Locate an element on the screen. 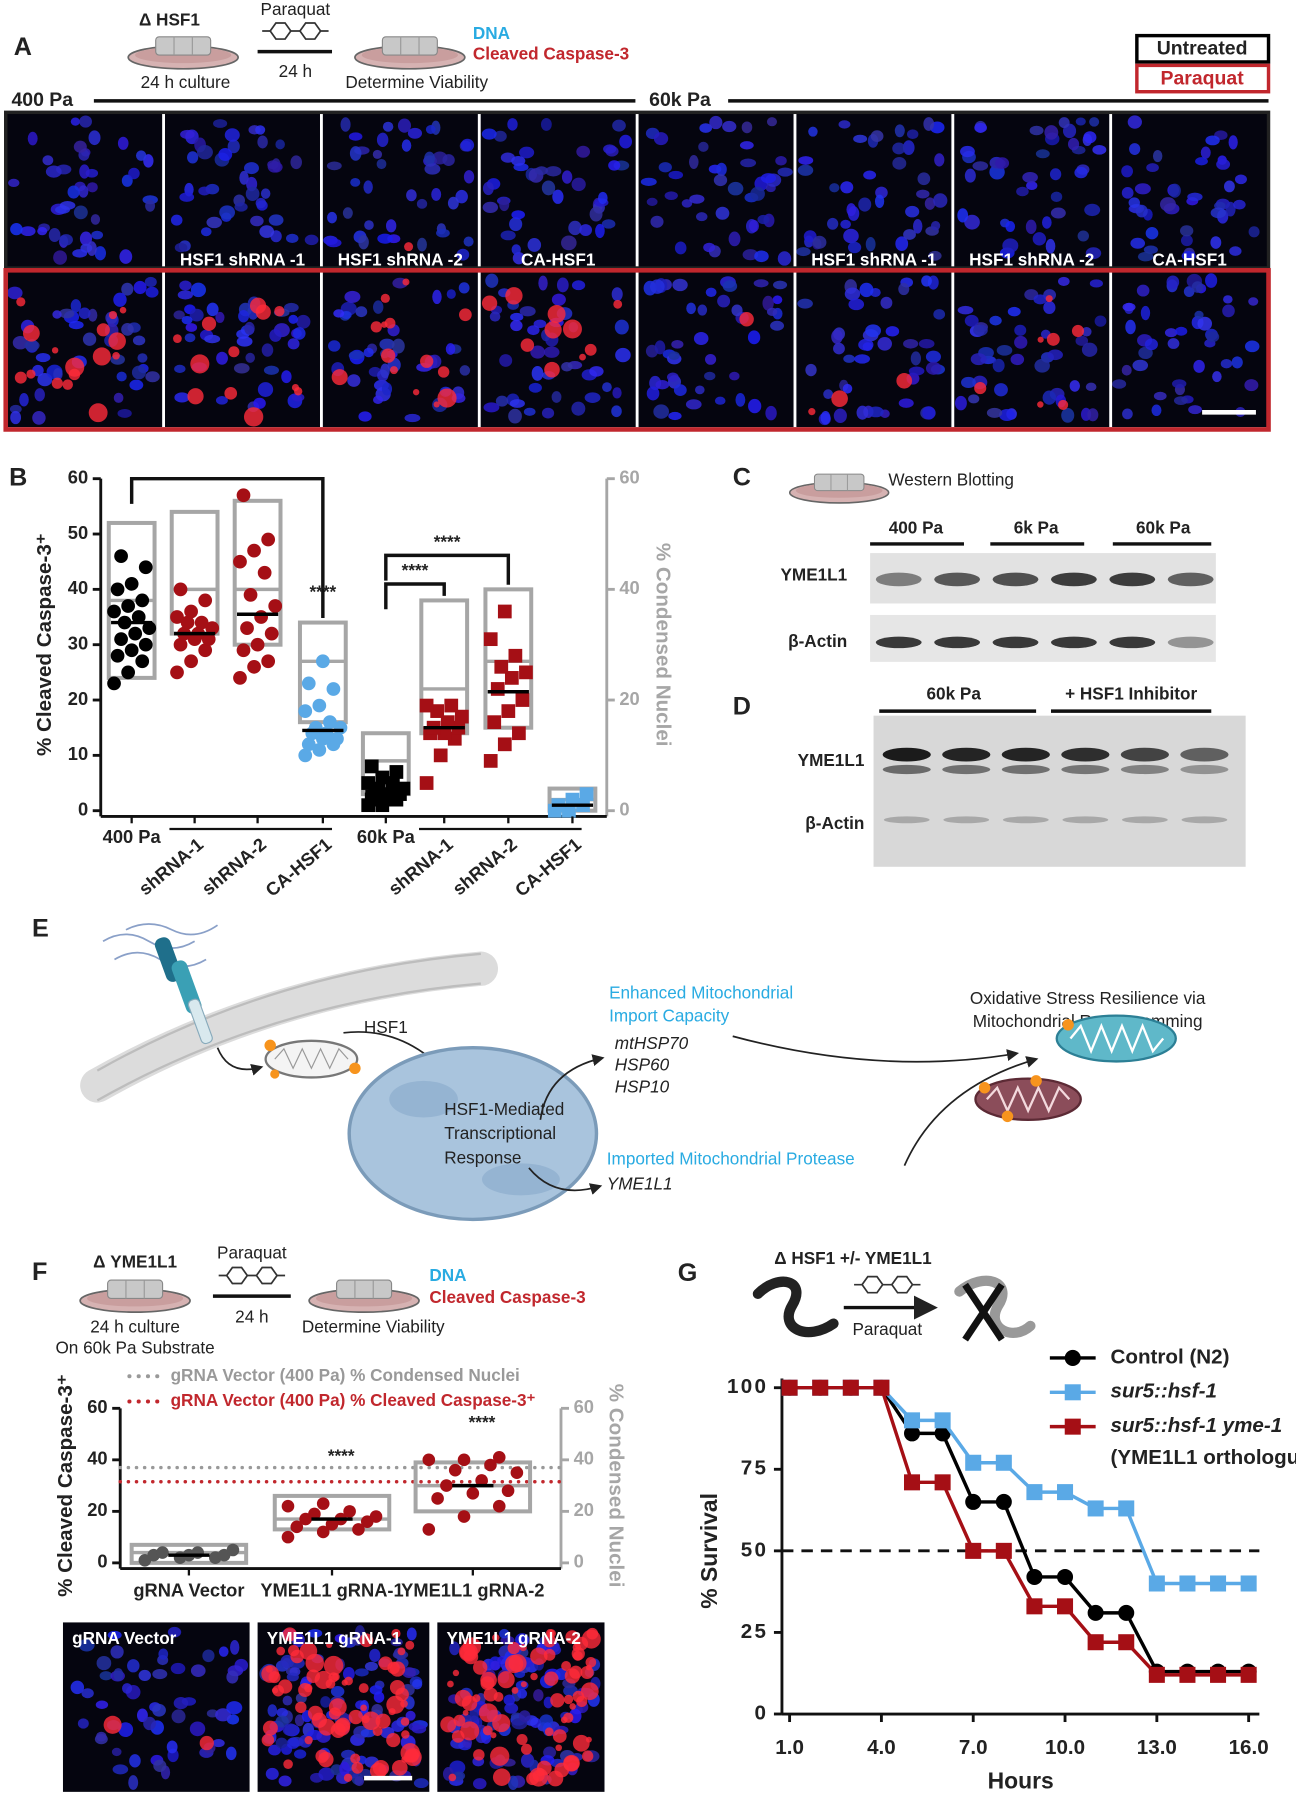 The height and width of the screenshot is (1800, 1296). x-tick-label: 4.0 is located at coordinates (881, 1747).